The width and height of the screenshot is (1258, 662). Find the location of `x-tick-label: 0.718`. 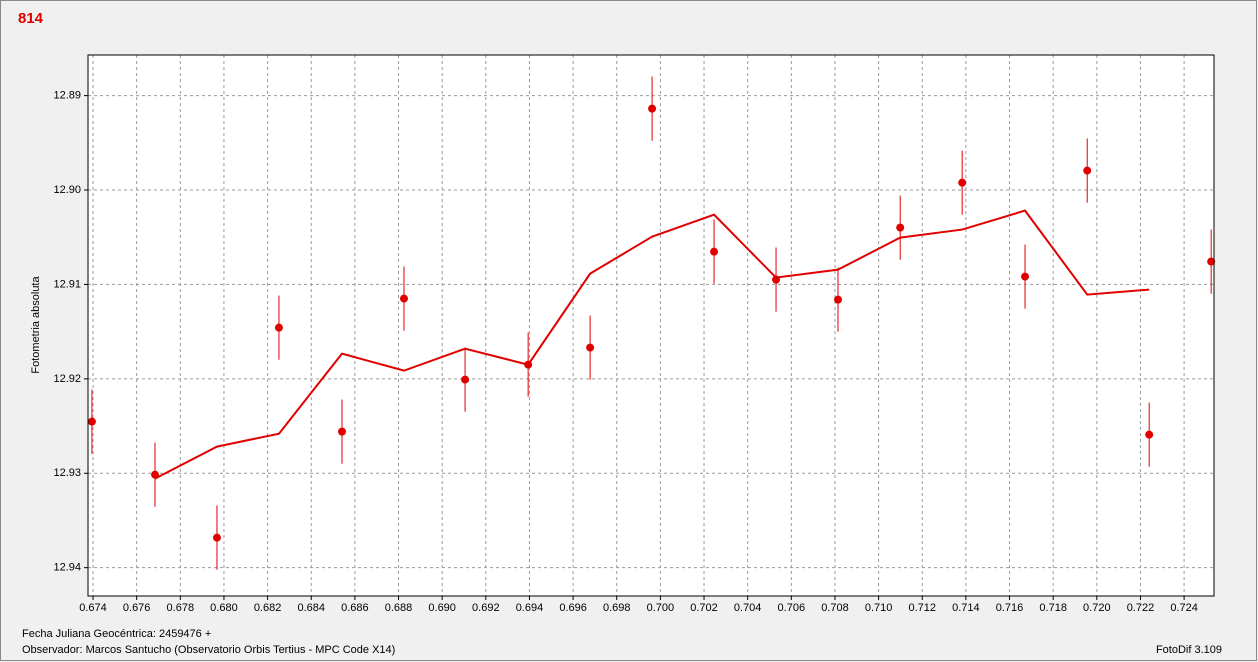

x-tick-label: 0.718 is located at coordinates (1053, 608).